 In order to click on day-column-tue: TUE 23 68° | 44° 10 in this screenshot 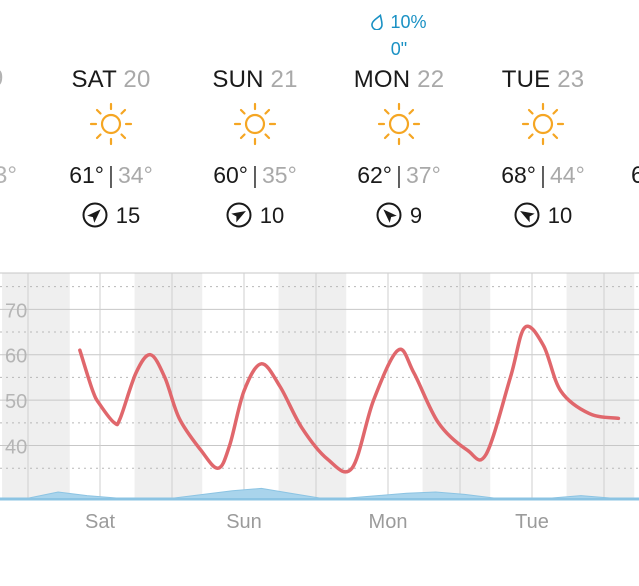, I will do `click(543, 122)`.